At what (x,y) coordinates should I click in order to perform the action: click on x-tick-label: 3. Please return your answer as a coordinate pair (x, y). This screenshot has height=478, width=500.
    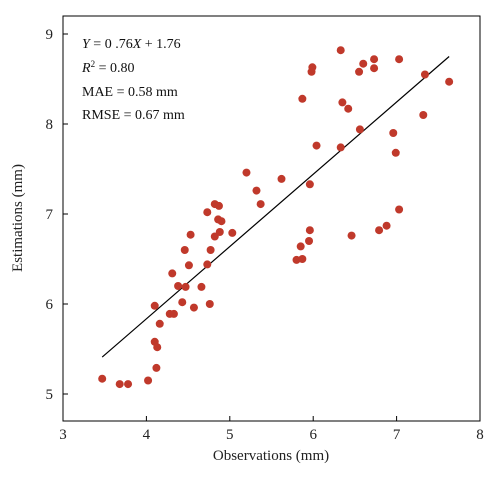
    Looking at the image, I should click on (63, 435).